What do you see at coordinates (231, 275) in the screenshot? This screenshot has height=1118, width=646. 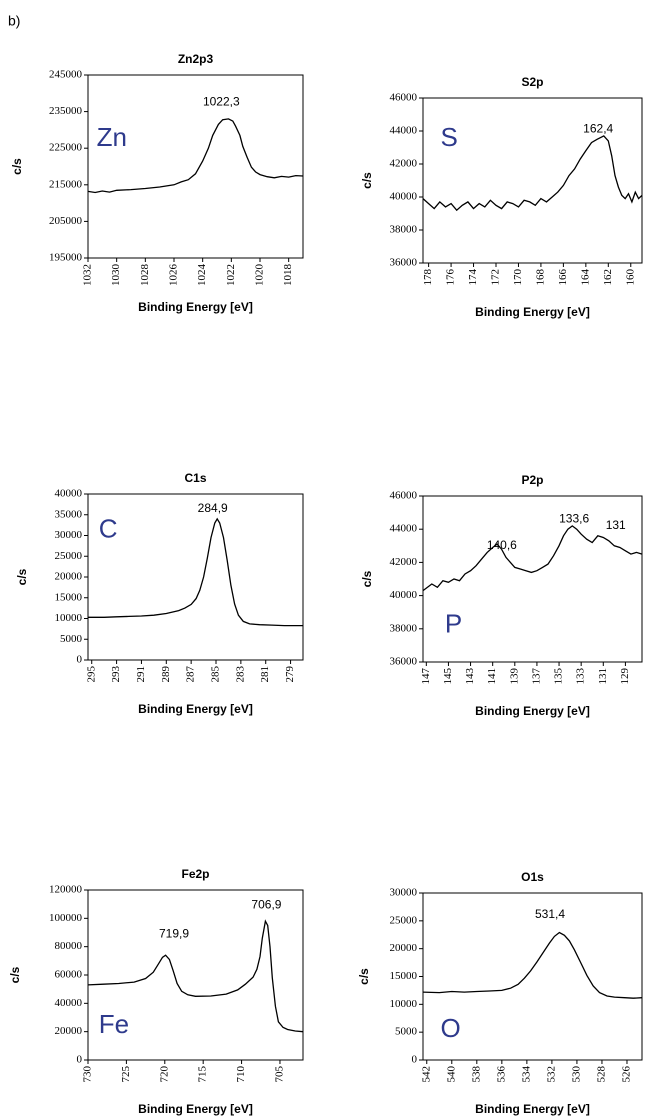 I see `x-tick-label: 1022` at bounding box center [231, 275].